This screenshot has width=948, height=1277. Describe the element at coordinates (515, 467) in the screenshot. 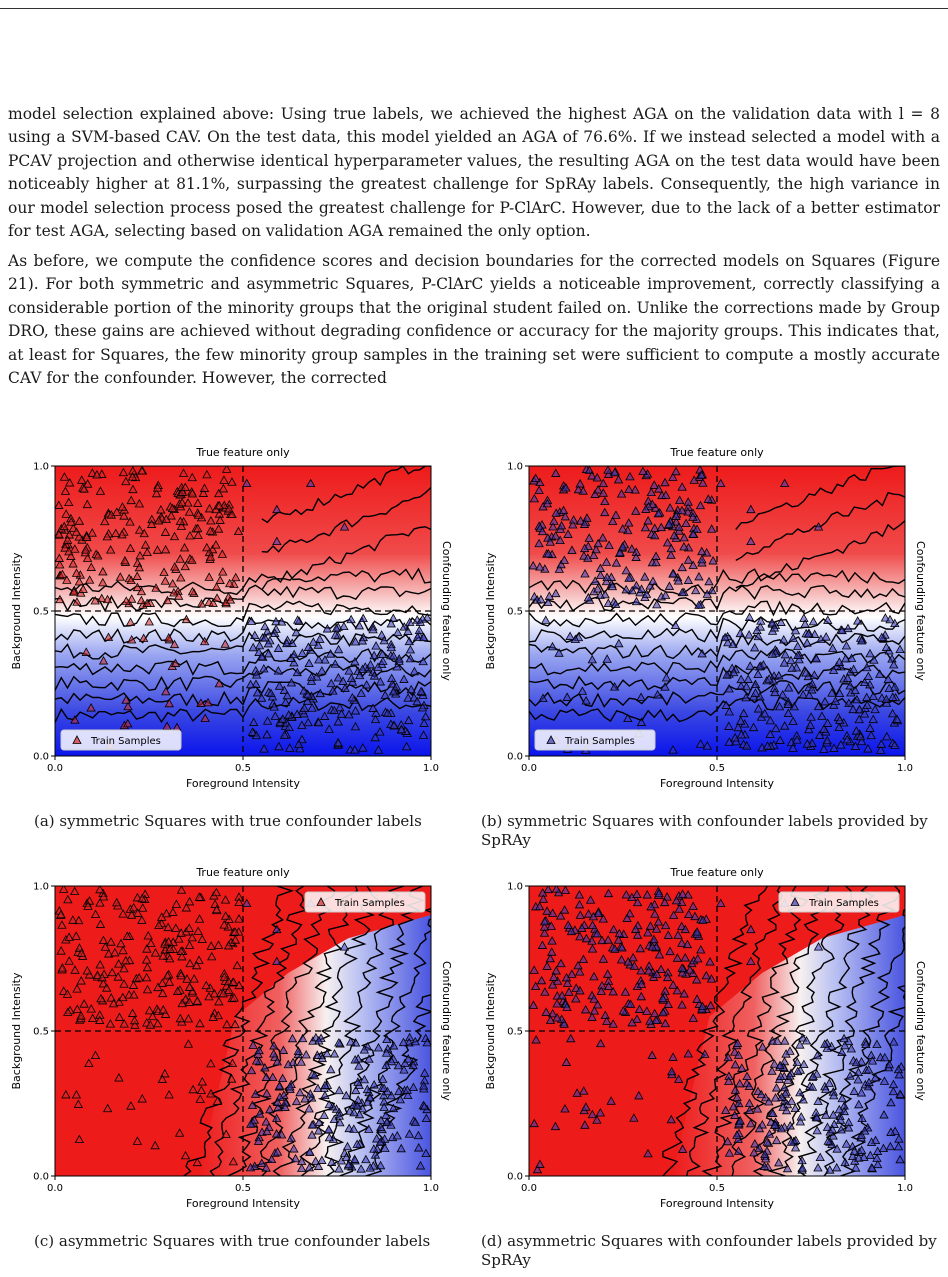

I see `y-tick-label: 1.0` at that location.